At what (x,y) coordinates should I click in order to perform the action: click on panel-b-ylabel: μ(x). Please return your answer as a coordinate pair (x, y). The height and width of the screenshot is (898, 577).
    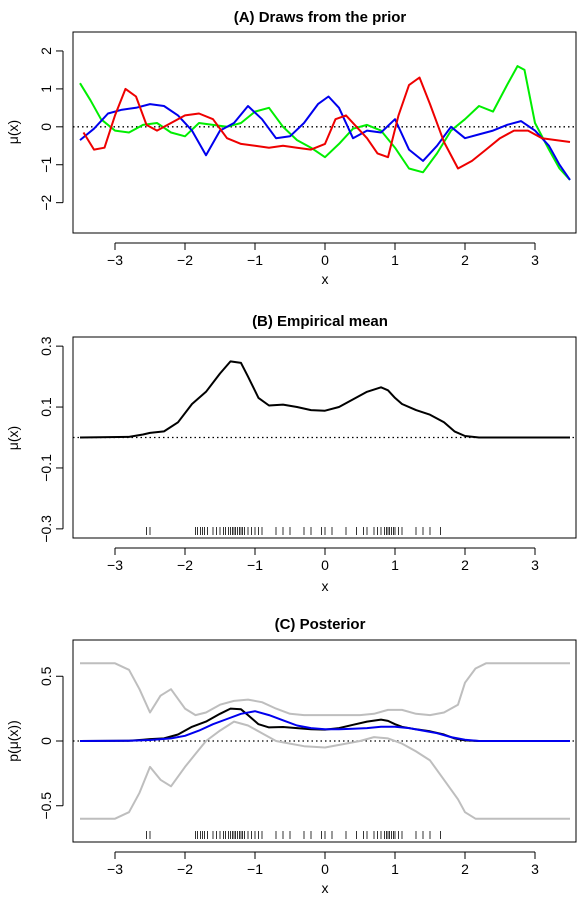
    Looking at the image, I should click on (13, 438).